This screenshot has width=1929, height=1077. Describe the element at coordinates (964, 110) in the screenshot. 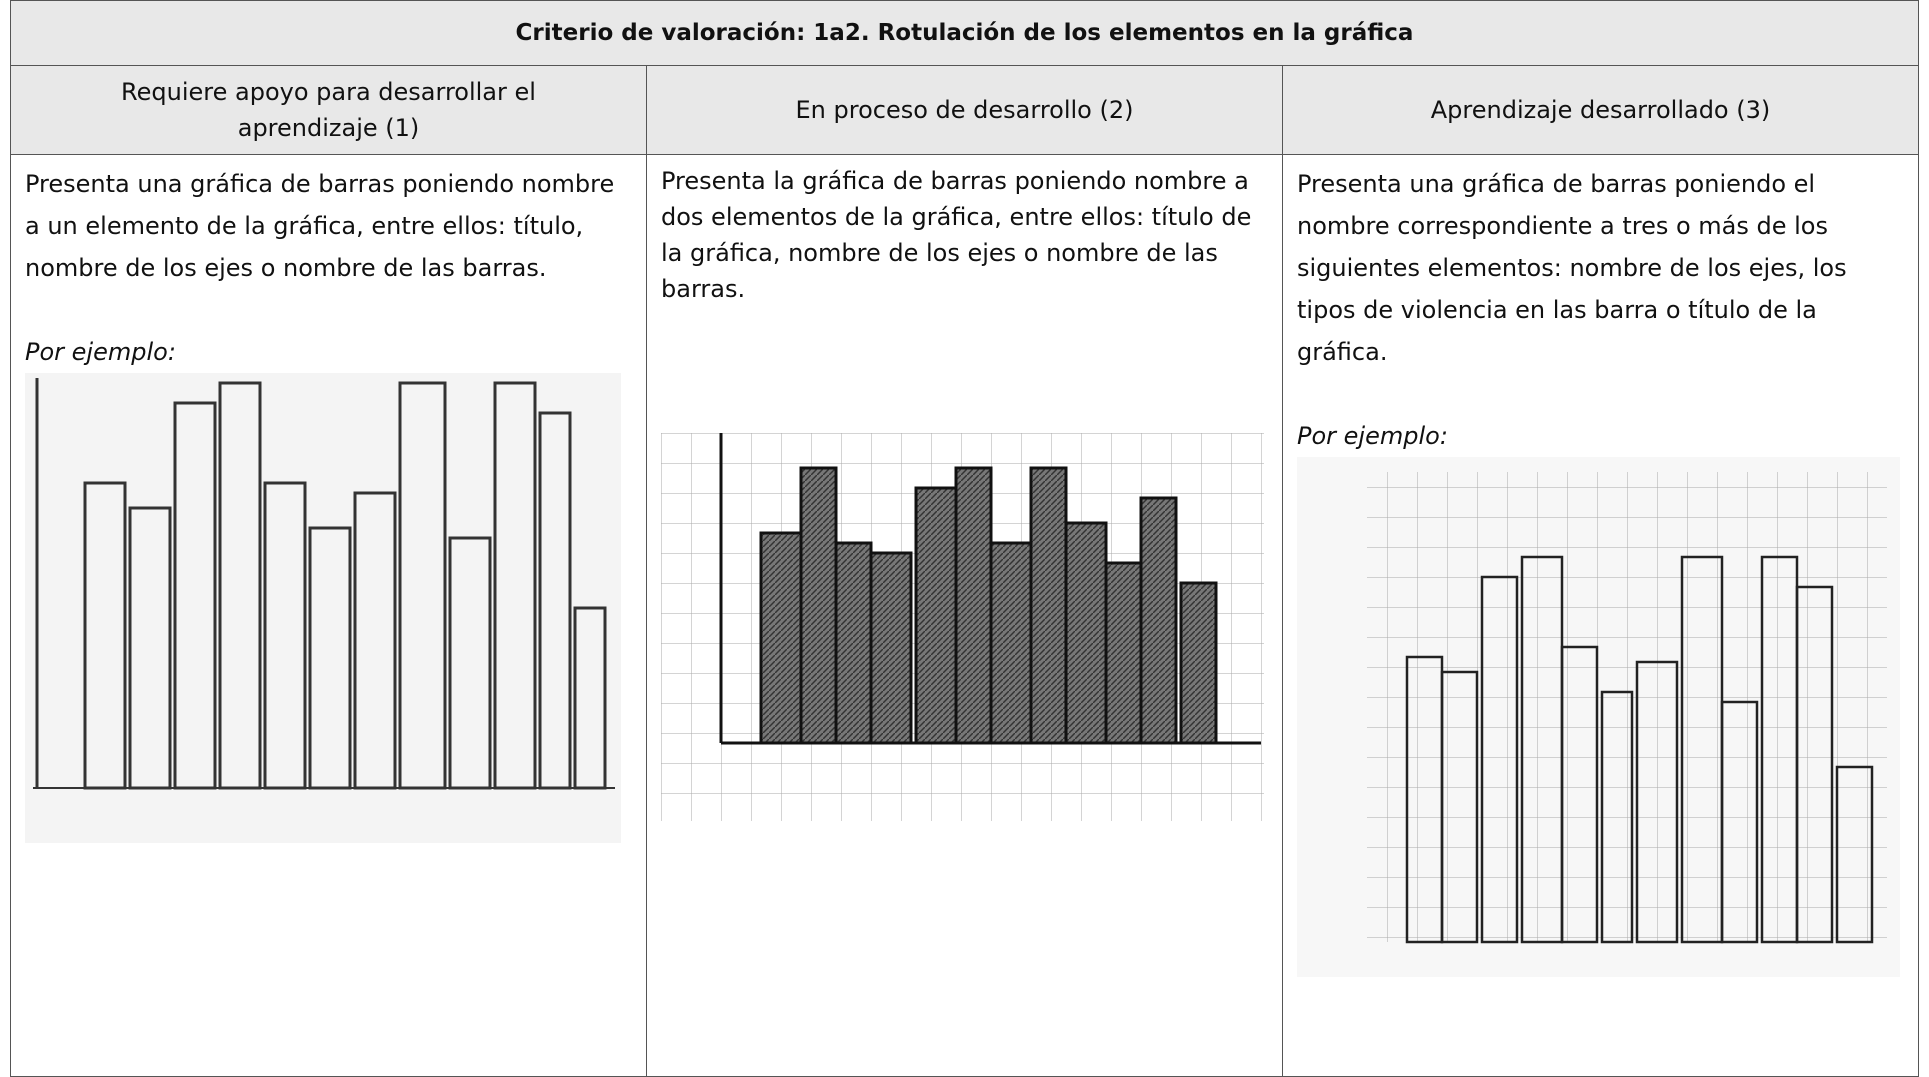

I see `column-header: En proceso de desarrollo (2)` at that location.